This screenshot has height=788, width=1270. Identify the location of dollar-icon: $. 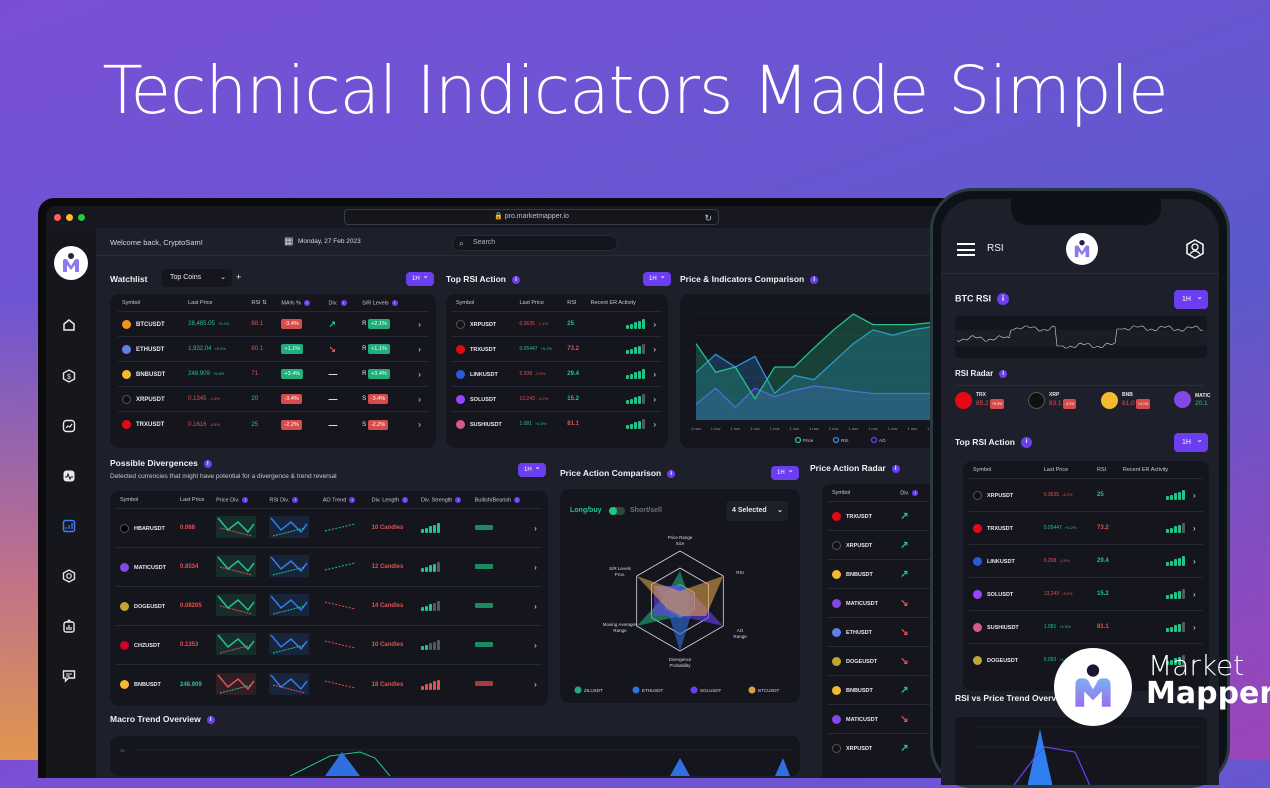
(69, 376).